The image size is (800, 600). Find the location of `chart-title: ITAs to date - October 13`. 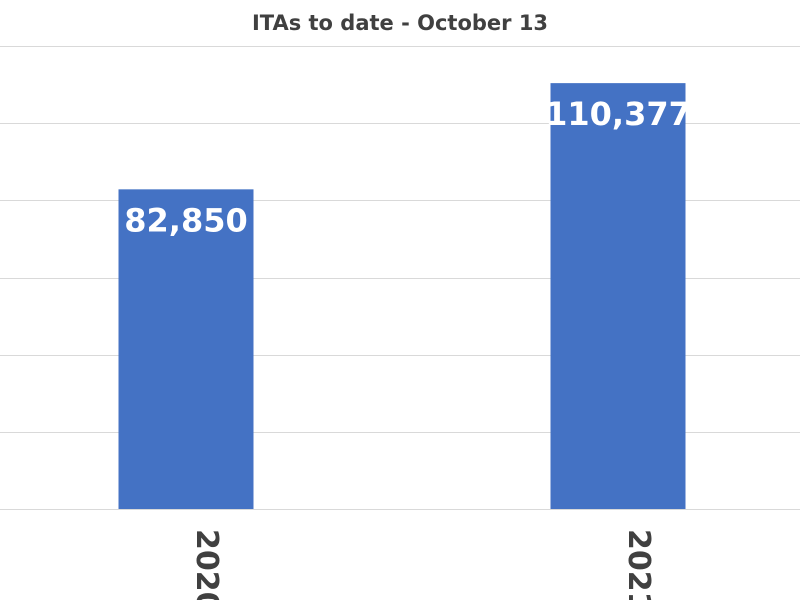

chart-title: ITAs to date - October 13 is located at coordinates (400, 23).